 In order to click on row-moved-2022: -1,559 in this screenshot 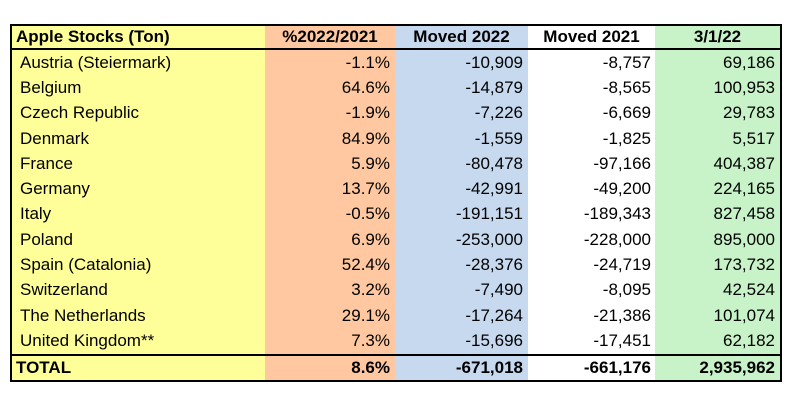, I will do `click(461, 138)`.